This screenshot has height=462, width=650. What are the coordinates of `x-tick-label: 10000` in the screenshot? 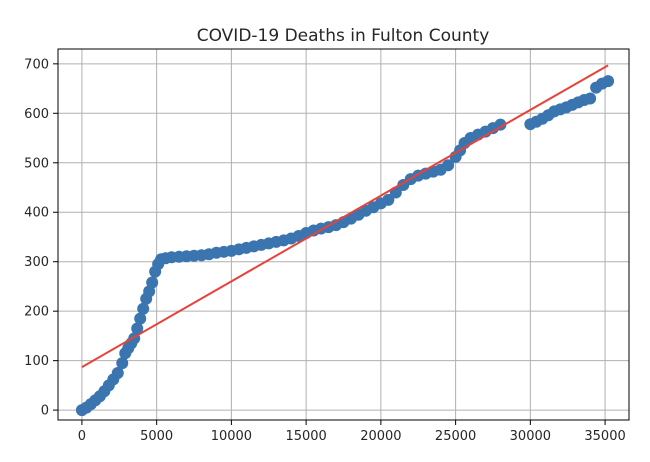 It's located at (231, 436).